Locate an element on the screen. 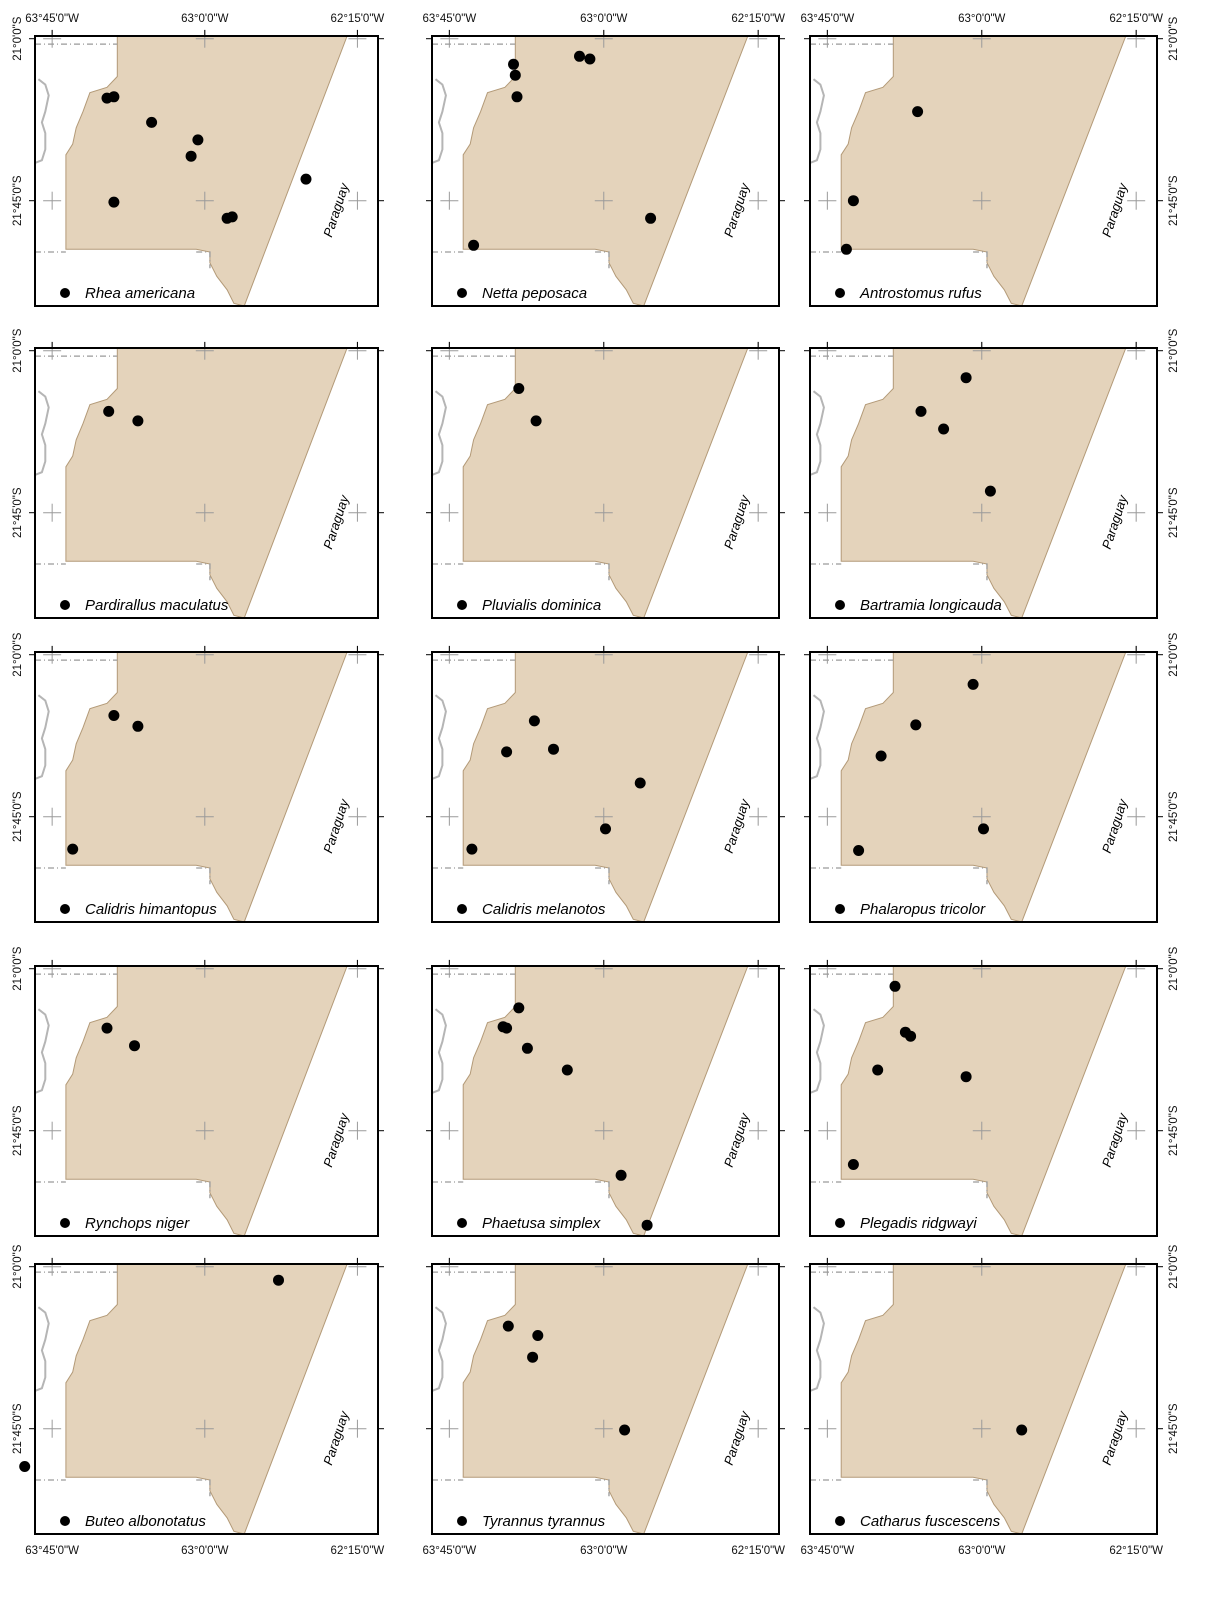  species-name: Netta peposaca is located at coordinates (534, 293).